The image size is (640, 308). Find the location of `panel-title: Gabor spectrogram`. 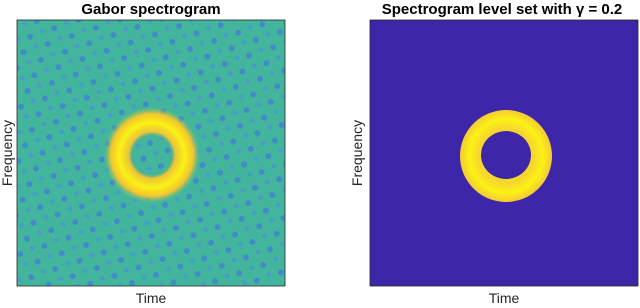

panel-title: Gabor spectrogram is located at coordinates (150, 9).